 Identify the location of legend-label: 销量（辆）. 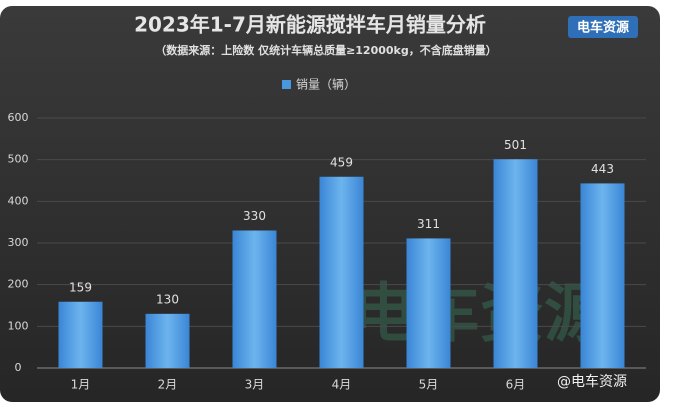
(326, 85).